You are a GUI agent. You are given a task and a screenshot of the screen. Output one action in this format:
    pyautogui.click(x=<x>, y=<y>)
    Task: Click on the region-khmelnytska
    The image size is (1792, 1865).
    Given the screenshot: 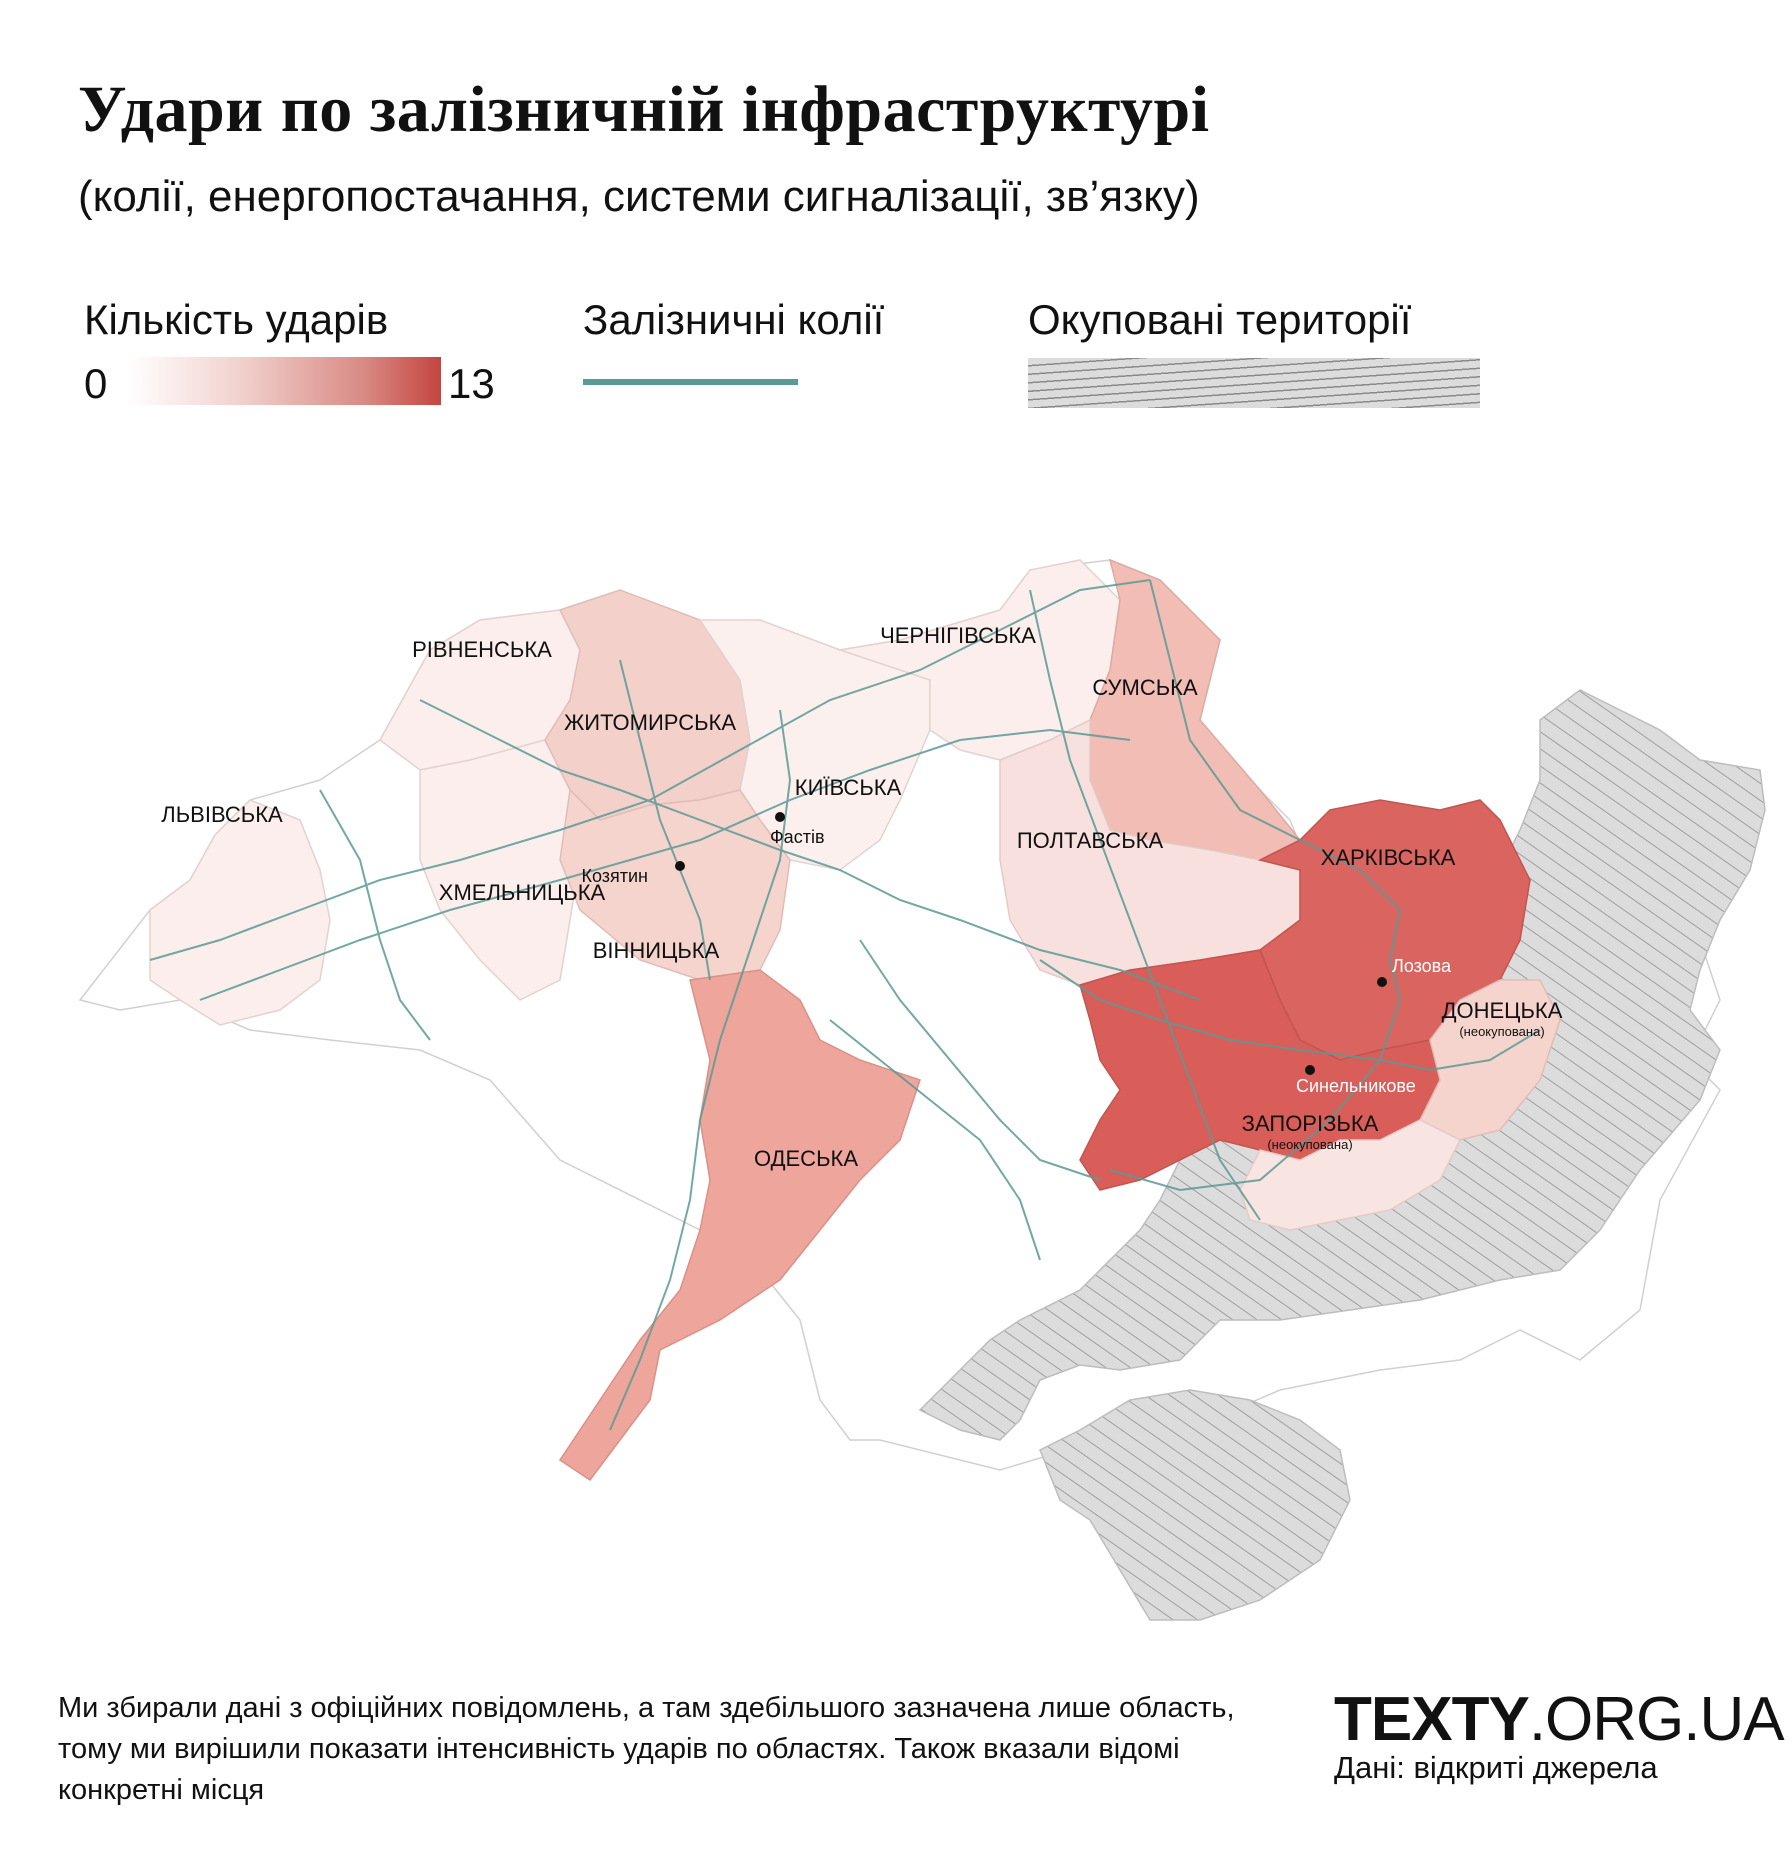 What is the action you would take?
    pyautogui.click(x=500, y=870)
    